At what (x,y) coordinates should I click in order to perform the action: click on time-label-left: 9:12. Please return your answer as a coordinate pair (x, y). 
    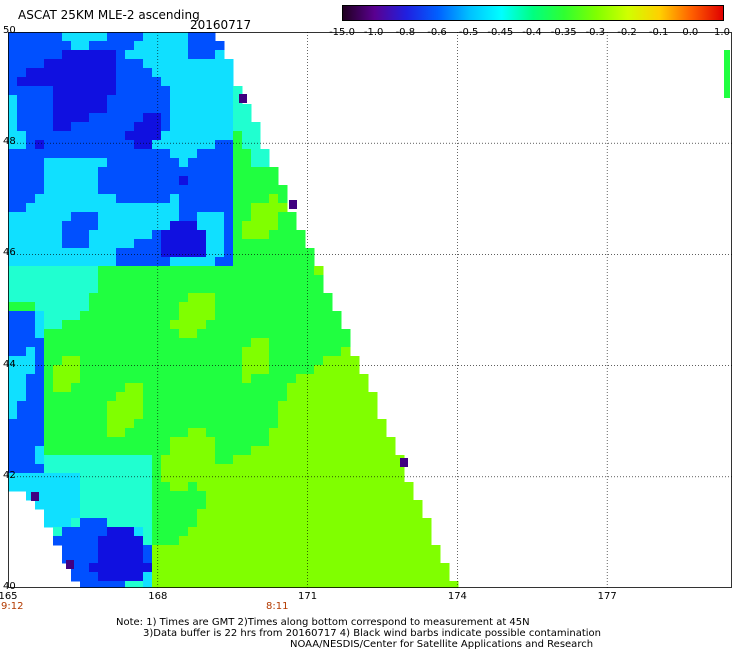
    Looking at the image, I should click on (12, 606).